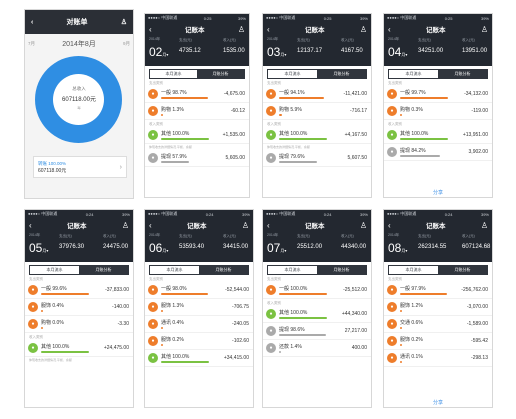 This screenshot has height=419, width=516. Describe the element at coordinates (317, 94) in the screenshot. I see `category-row: ● 一般 94.1% -11,421.00` at that location.